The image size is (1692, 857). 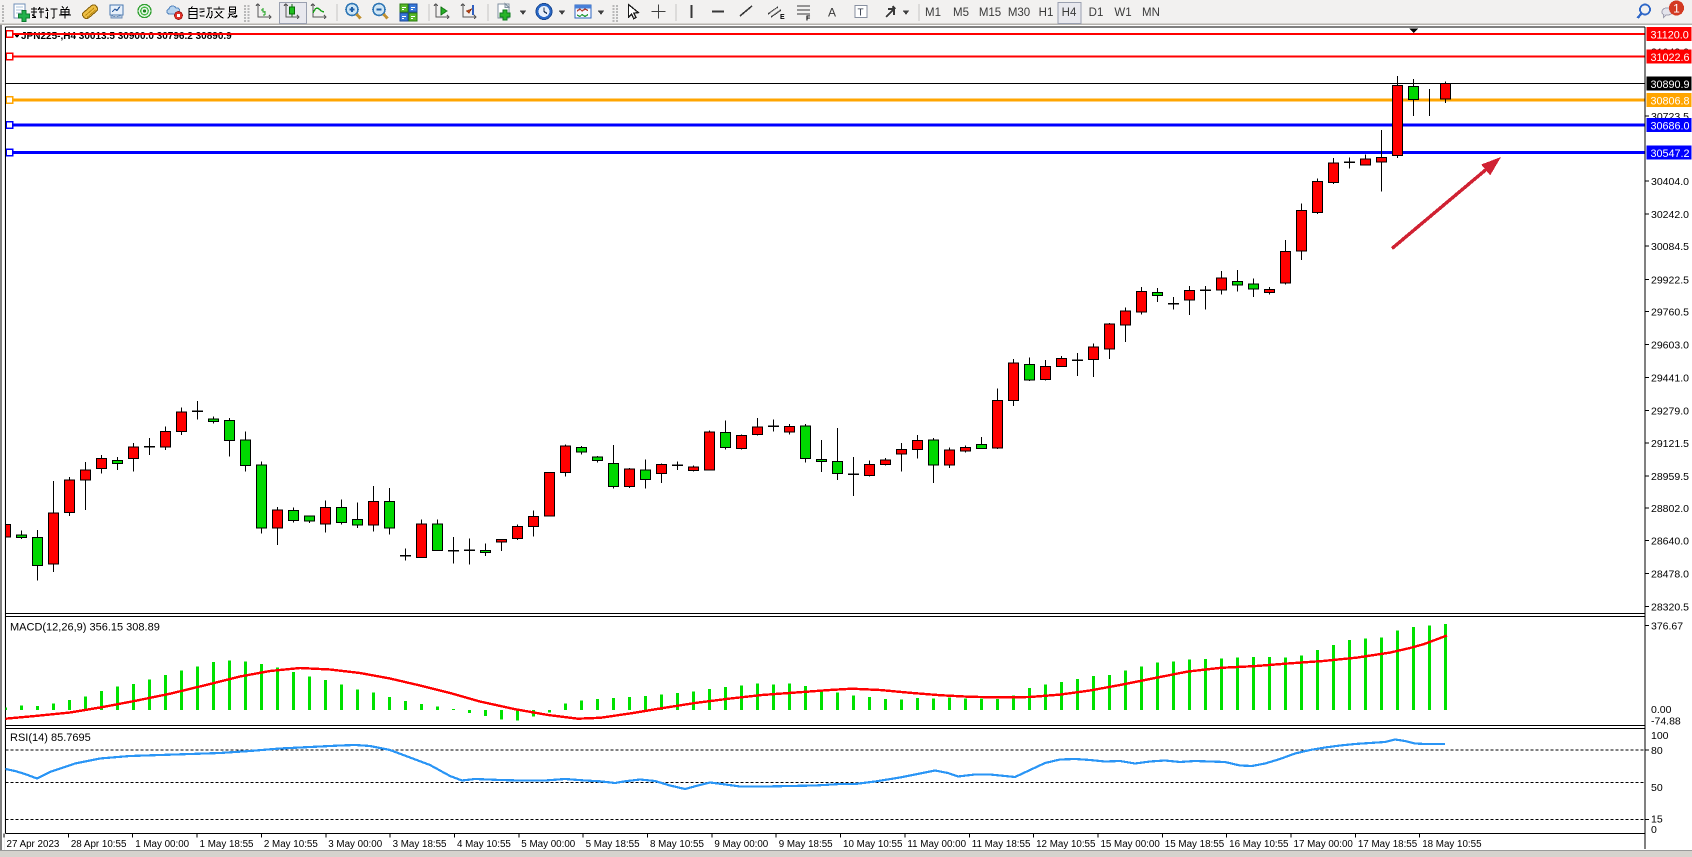 What do you see at coordinates (1096, 13) in the screenshot?
I see `svg-text: D1` at bounding box center [1096, 13].